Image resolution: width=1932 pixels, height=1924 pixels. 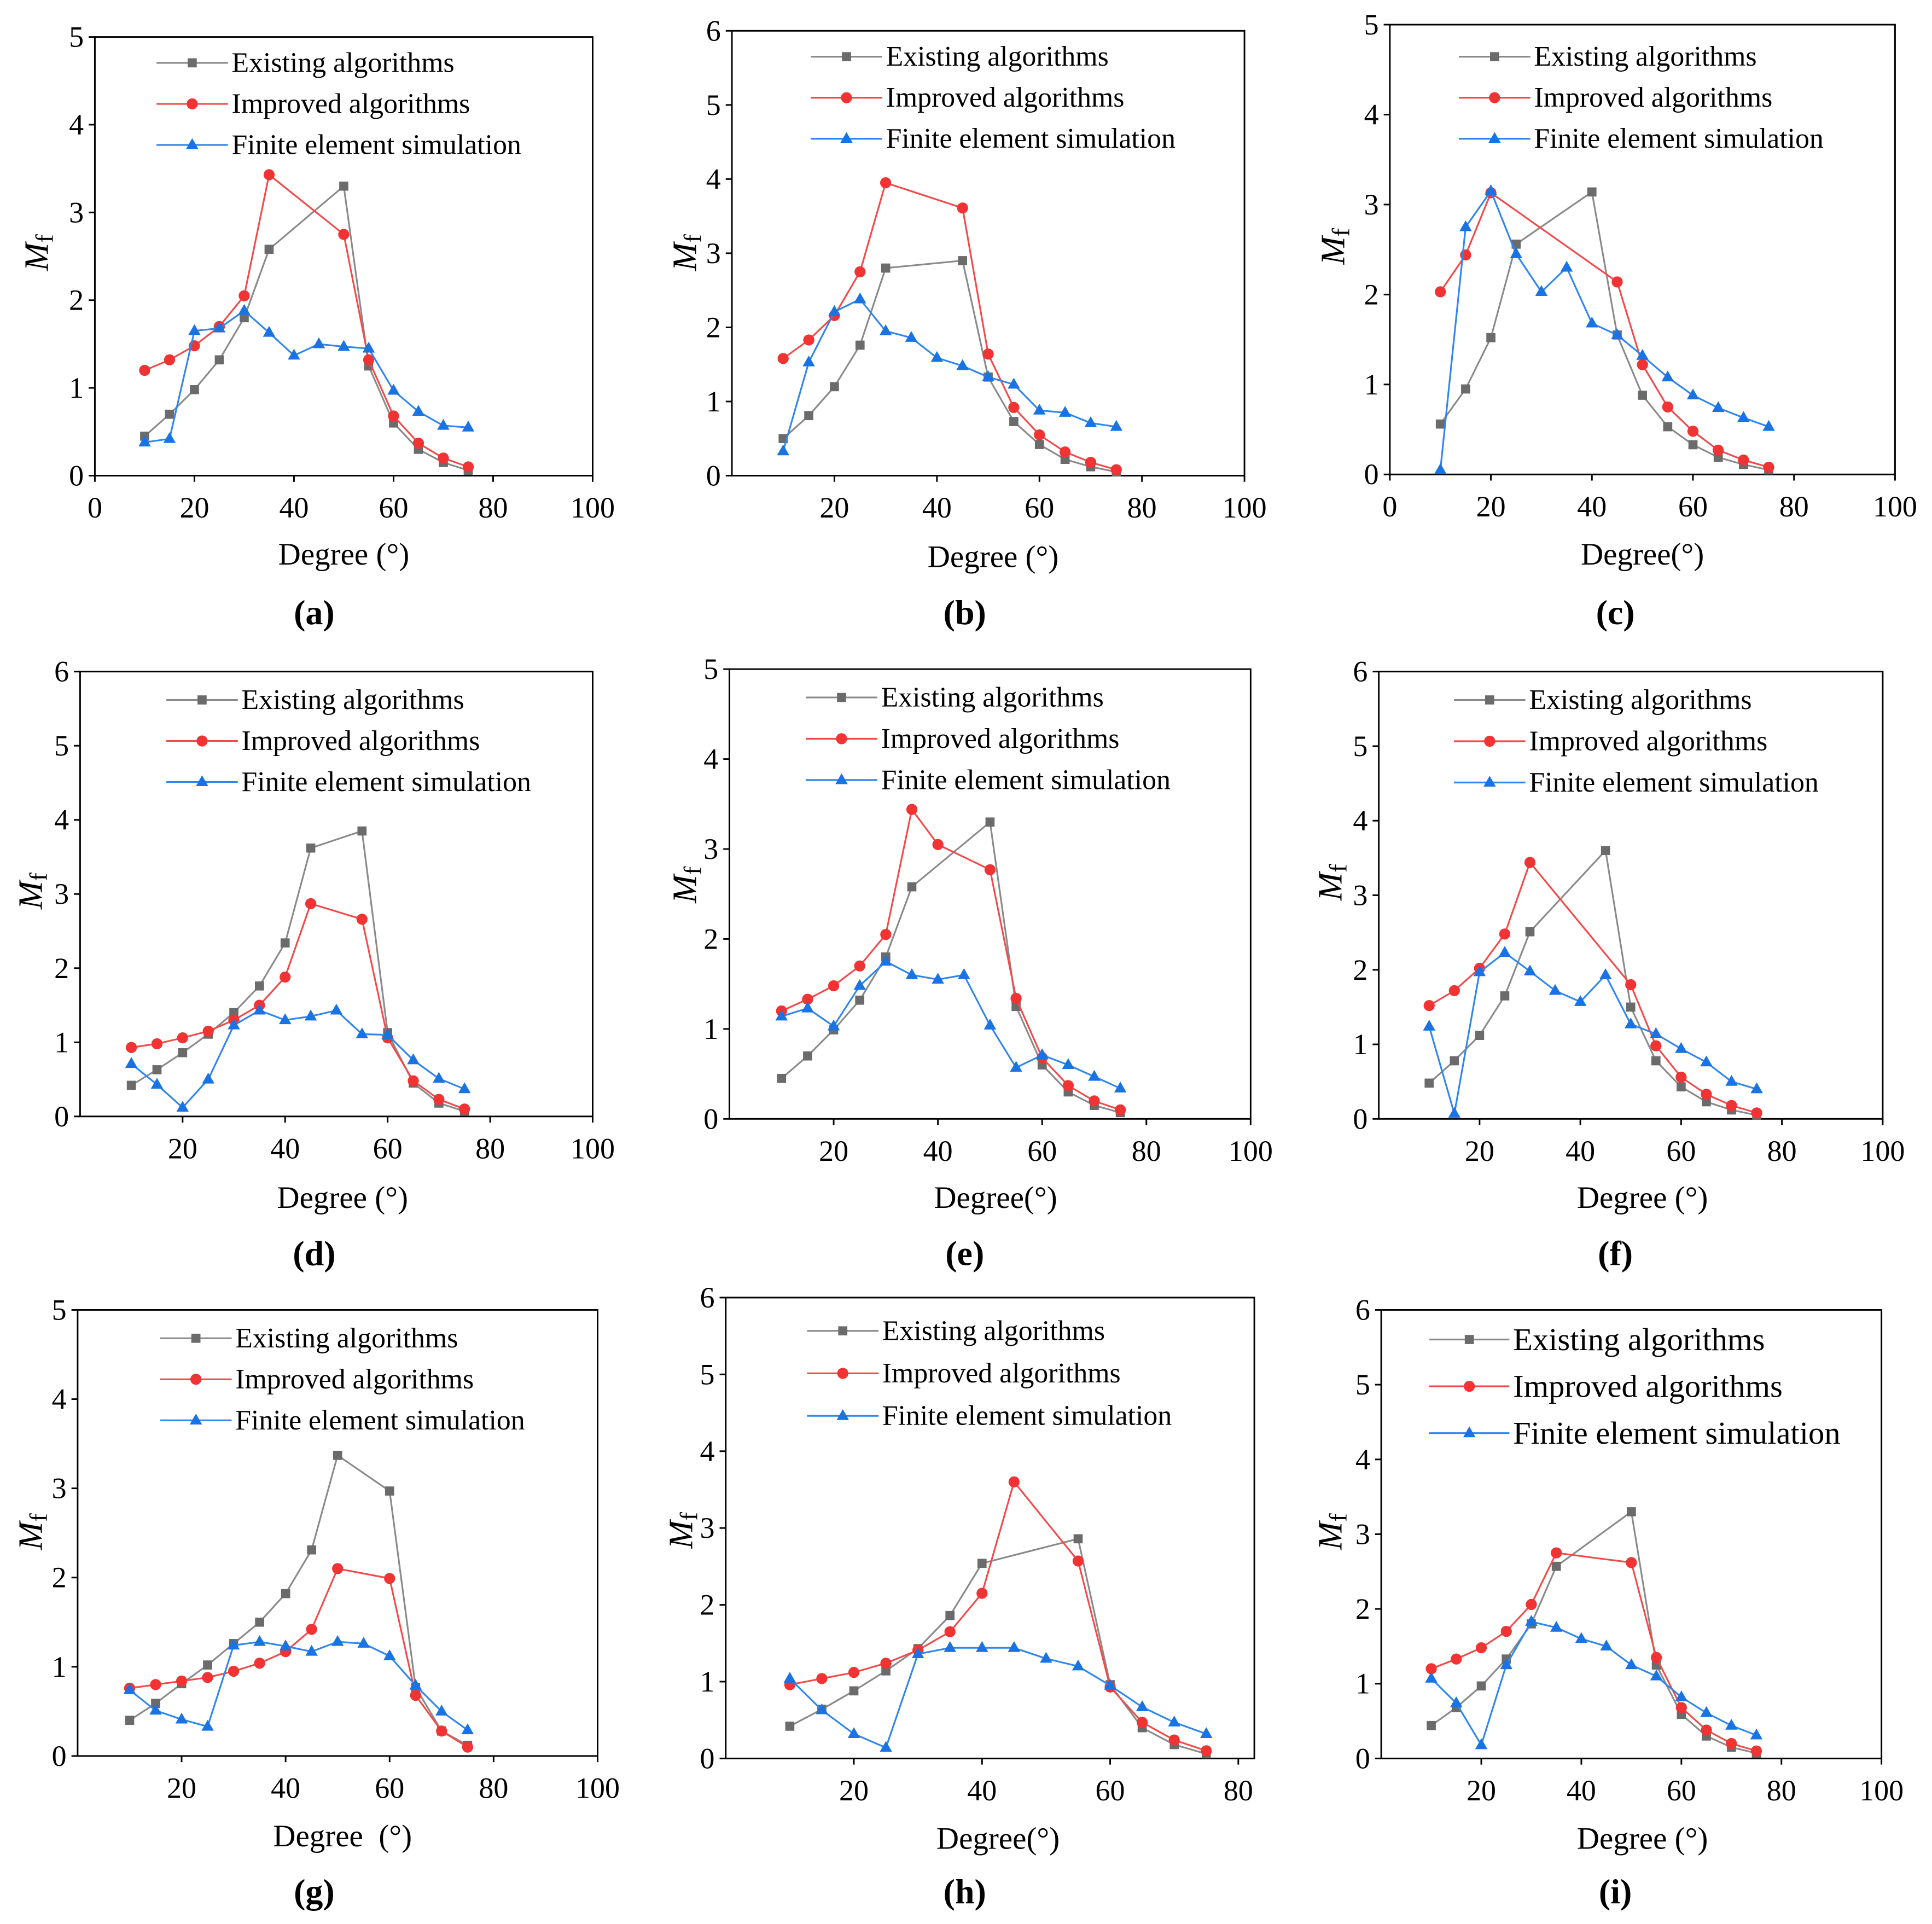 What do you see at coordinates (707, 1605) in the screenshot?
I see `y-tick-label: 2` at bounding box center [707, 1605].